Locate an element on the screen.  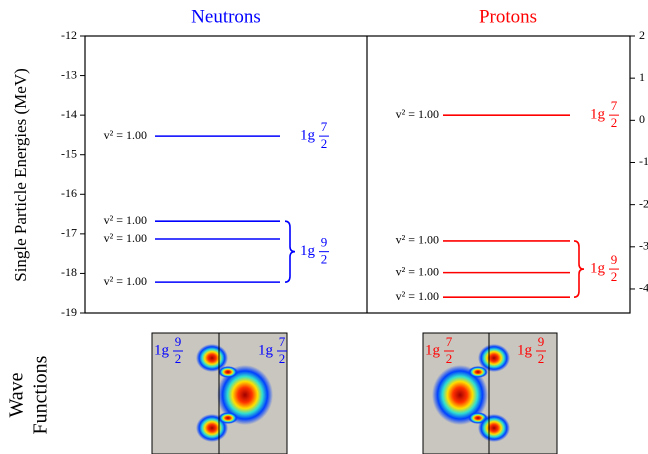
y-axis-label: Single Particle Energies (MeV) is located at coordinates (20, 175).